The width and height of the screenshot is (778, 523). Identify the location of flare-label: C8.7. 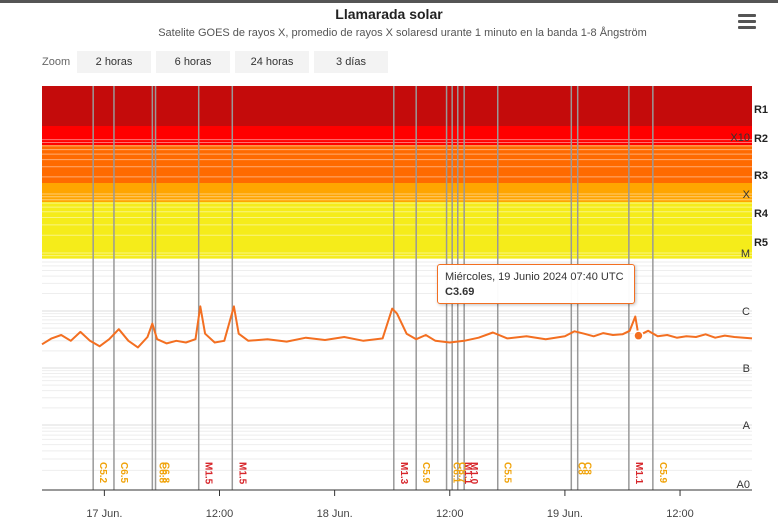
(461, 473).